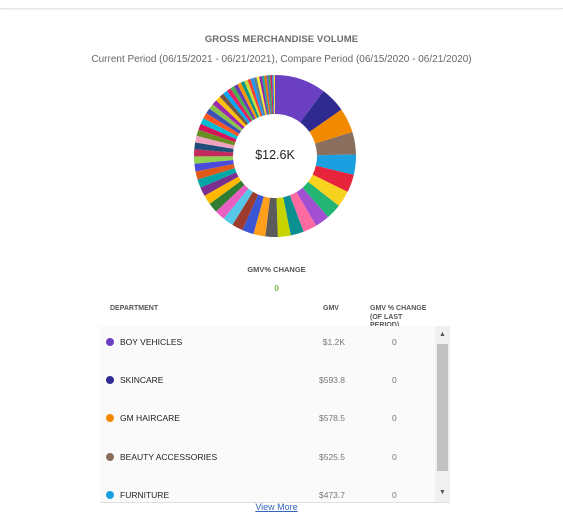 Image resolution: width=563 pixels, height=531 pixels. Describe the element at coordinates (142, 380) in the screenshot. I see `row-department: SKINCARE` at that location.